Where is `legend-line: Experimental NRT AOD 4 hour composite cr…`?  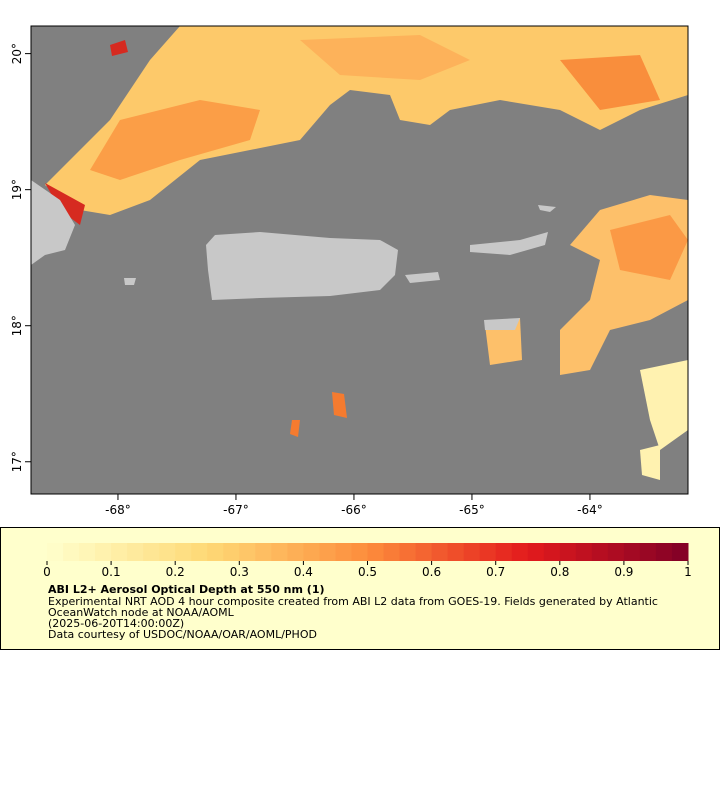 legend-line: Experimental NRT AOD 4 hour composite cr… is located at coordinates (353, 601).